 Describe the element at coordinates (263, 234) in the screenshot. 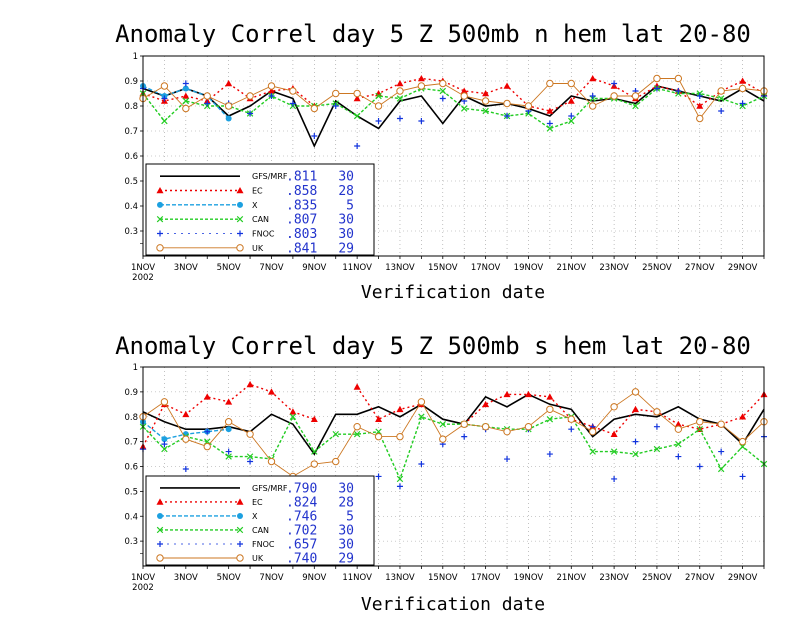

I see `legend-label: FNOC` at that location.